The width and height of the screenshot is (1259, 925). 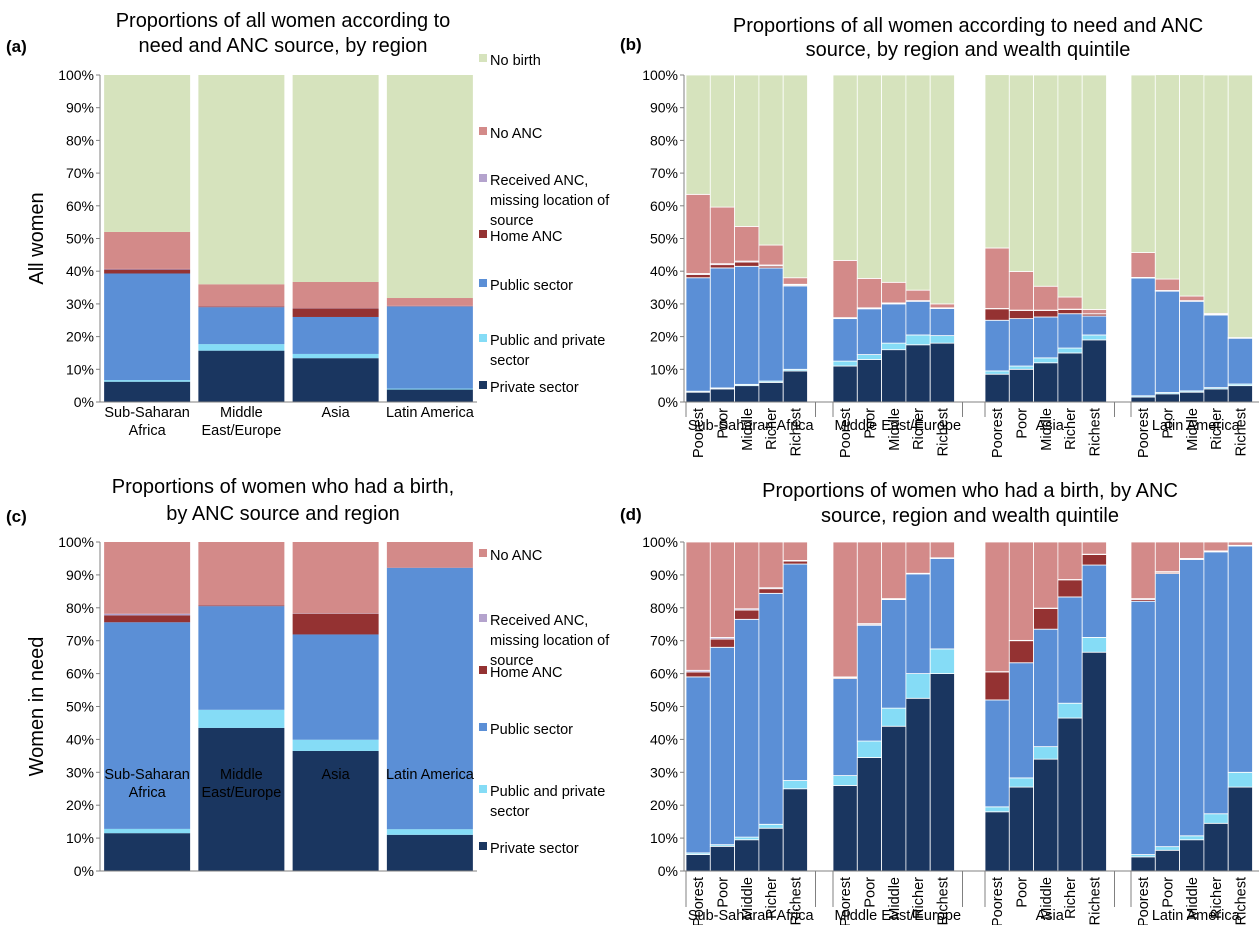 What do you see at coordinates (283, 487) in the screenshot?
I see `chart-title: Proportions of women who had a birth,` at bounding box center [283, 487].